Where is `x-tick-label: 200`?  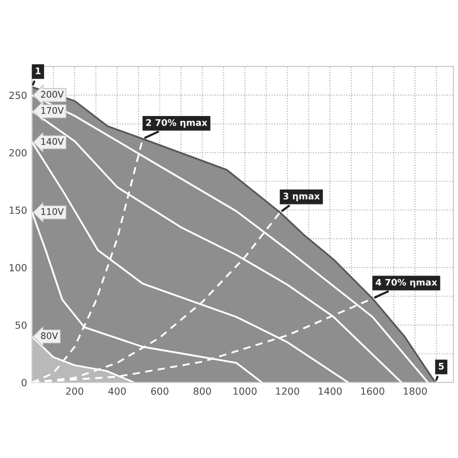
x-tick-label: 200 is located at coordinates (75, 391).